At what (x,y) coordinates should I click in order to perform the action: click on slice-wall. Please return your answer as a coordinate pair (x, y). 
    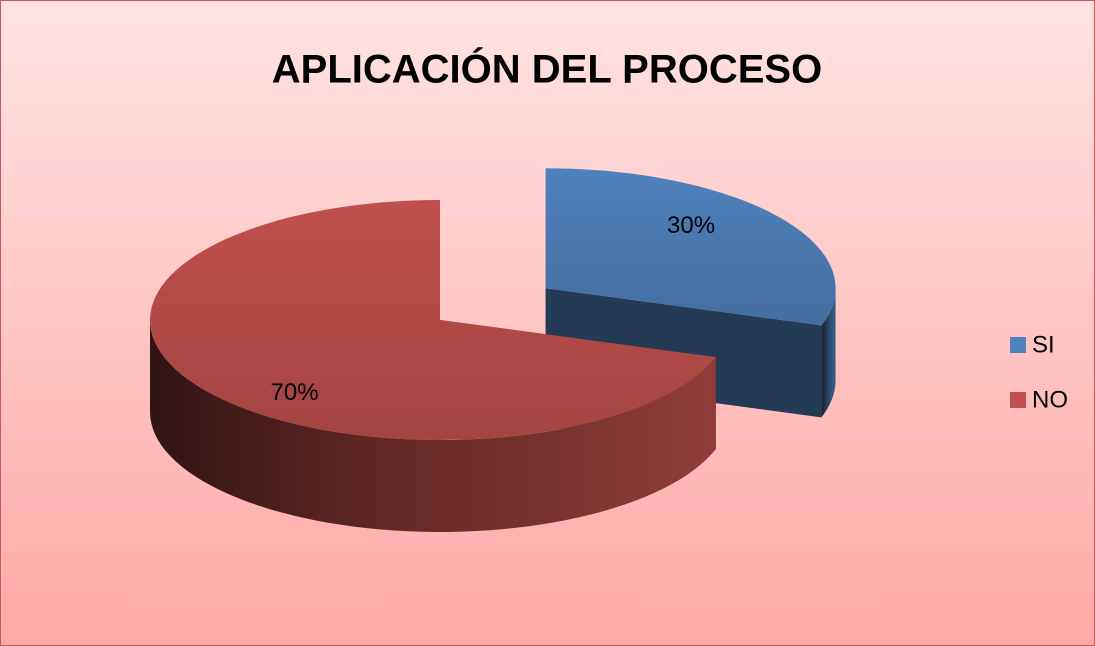
    Looking at the image, I should click on (828, 353).